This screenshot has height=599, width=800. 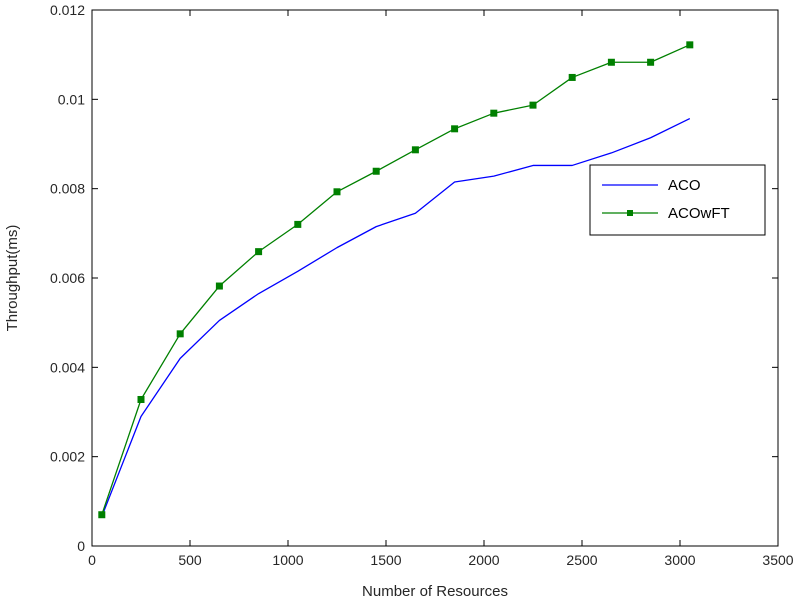 I want to click on legend: ACO ACOwFT, so click(x=677, y=200).